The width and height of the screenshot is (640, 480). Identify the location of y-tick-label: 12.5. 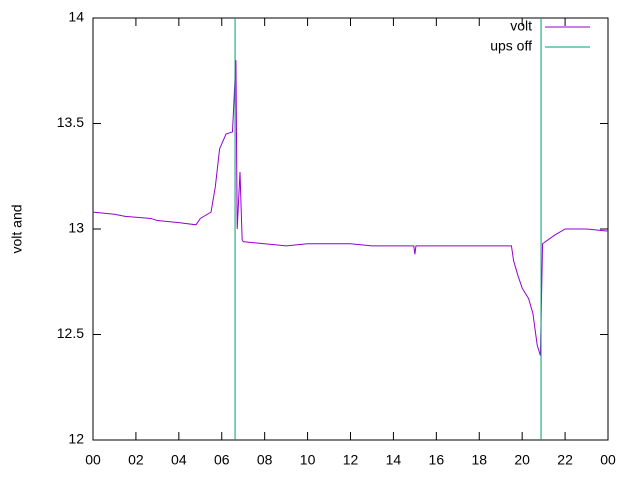
(70, 333).